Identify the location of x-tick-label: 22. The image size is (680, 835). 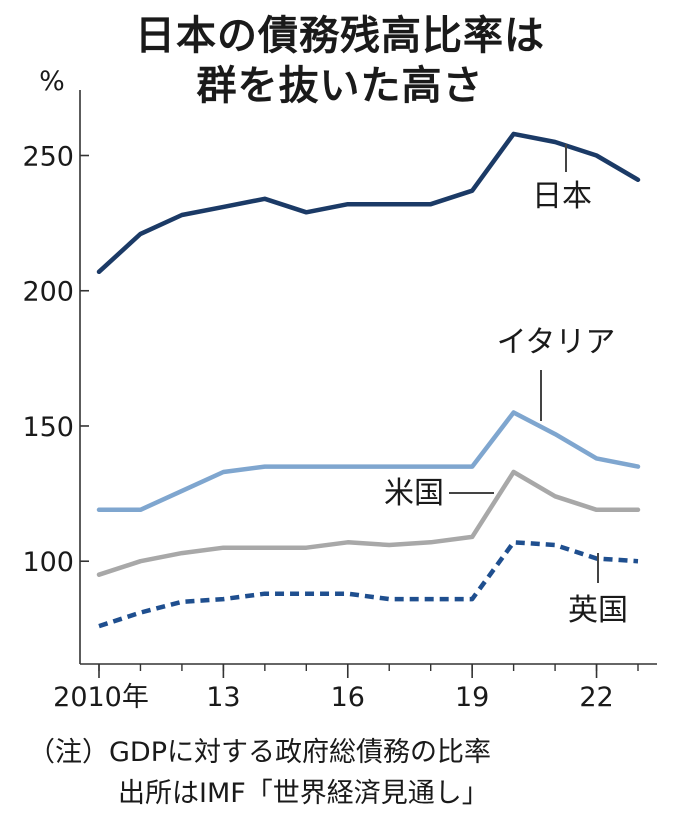
(596, 697).